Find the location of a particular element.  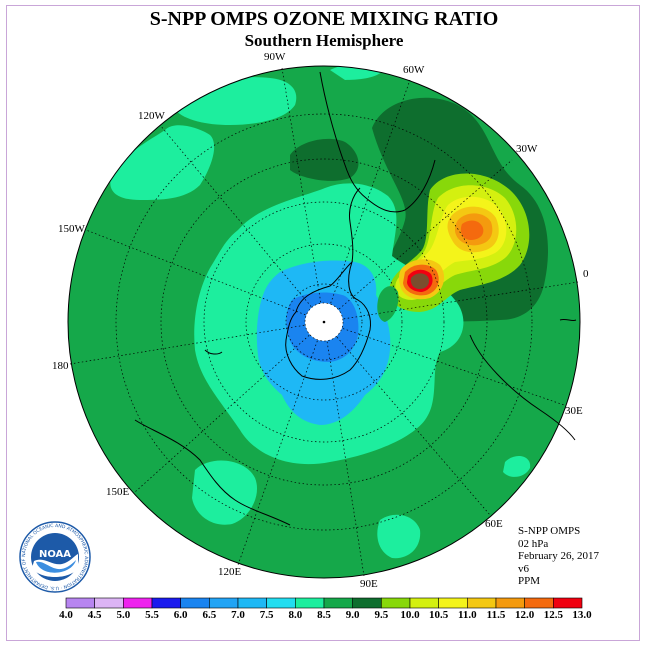

meridian-30w is located at coordinates (418, 241).